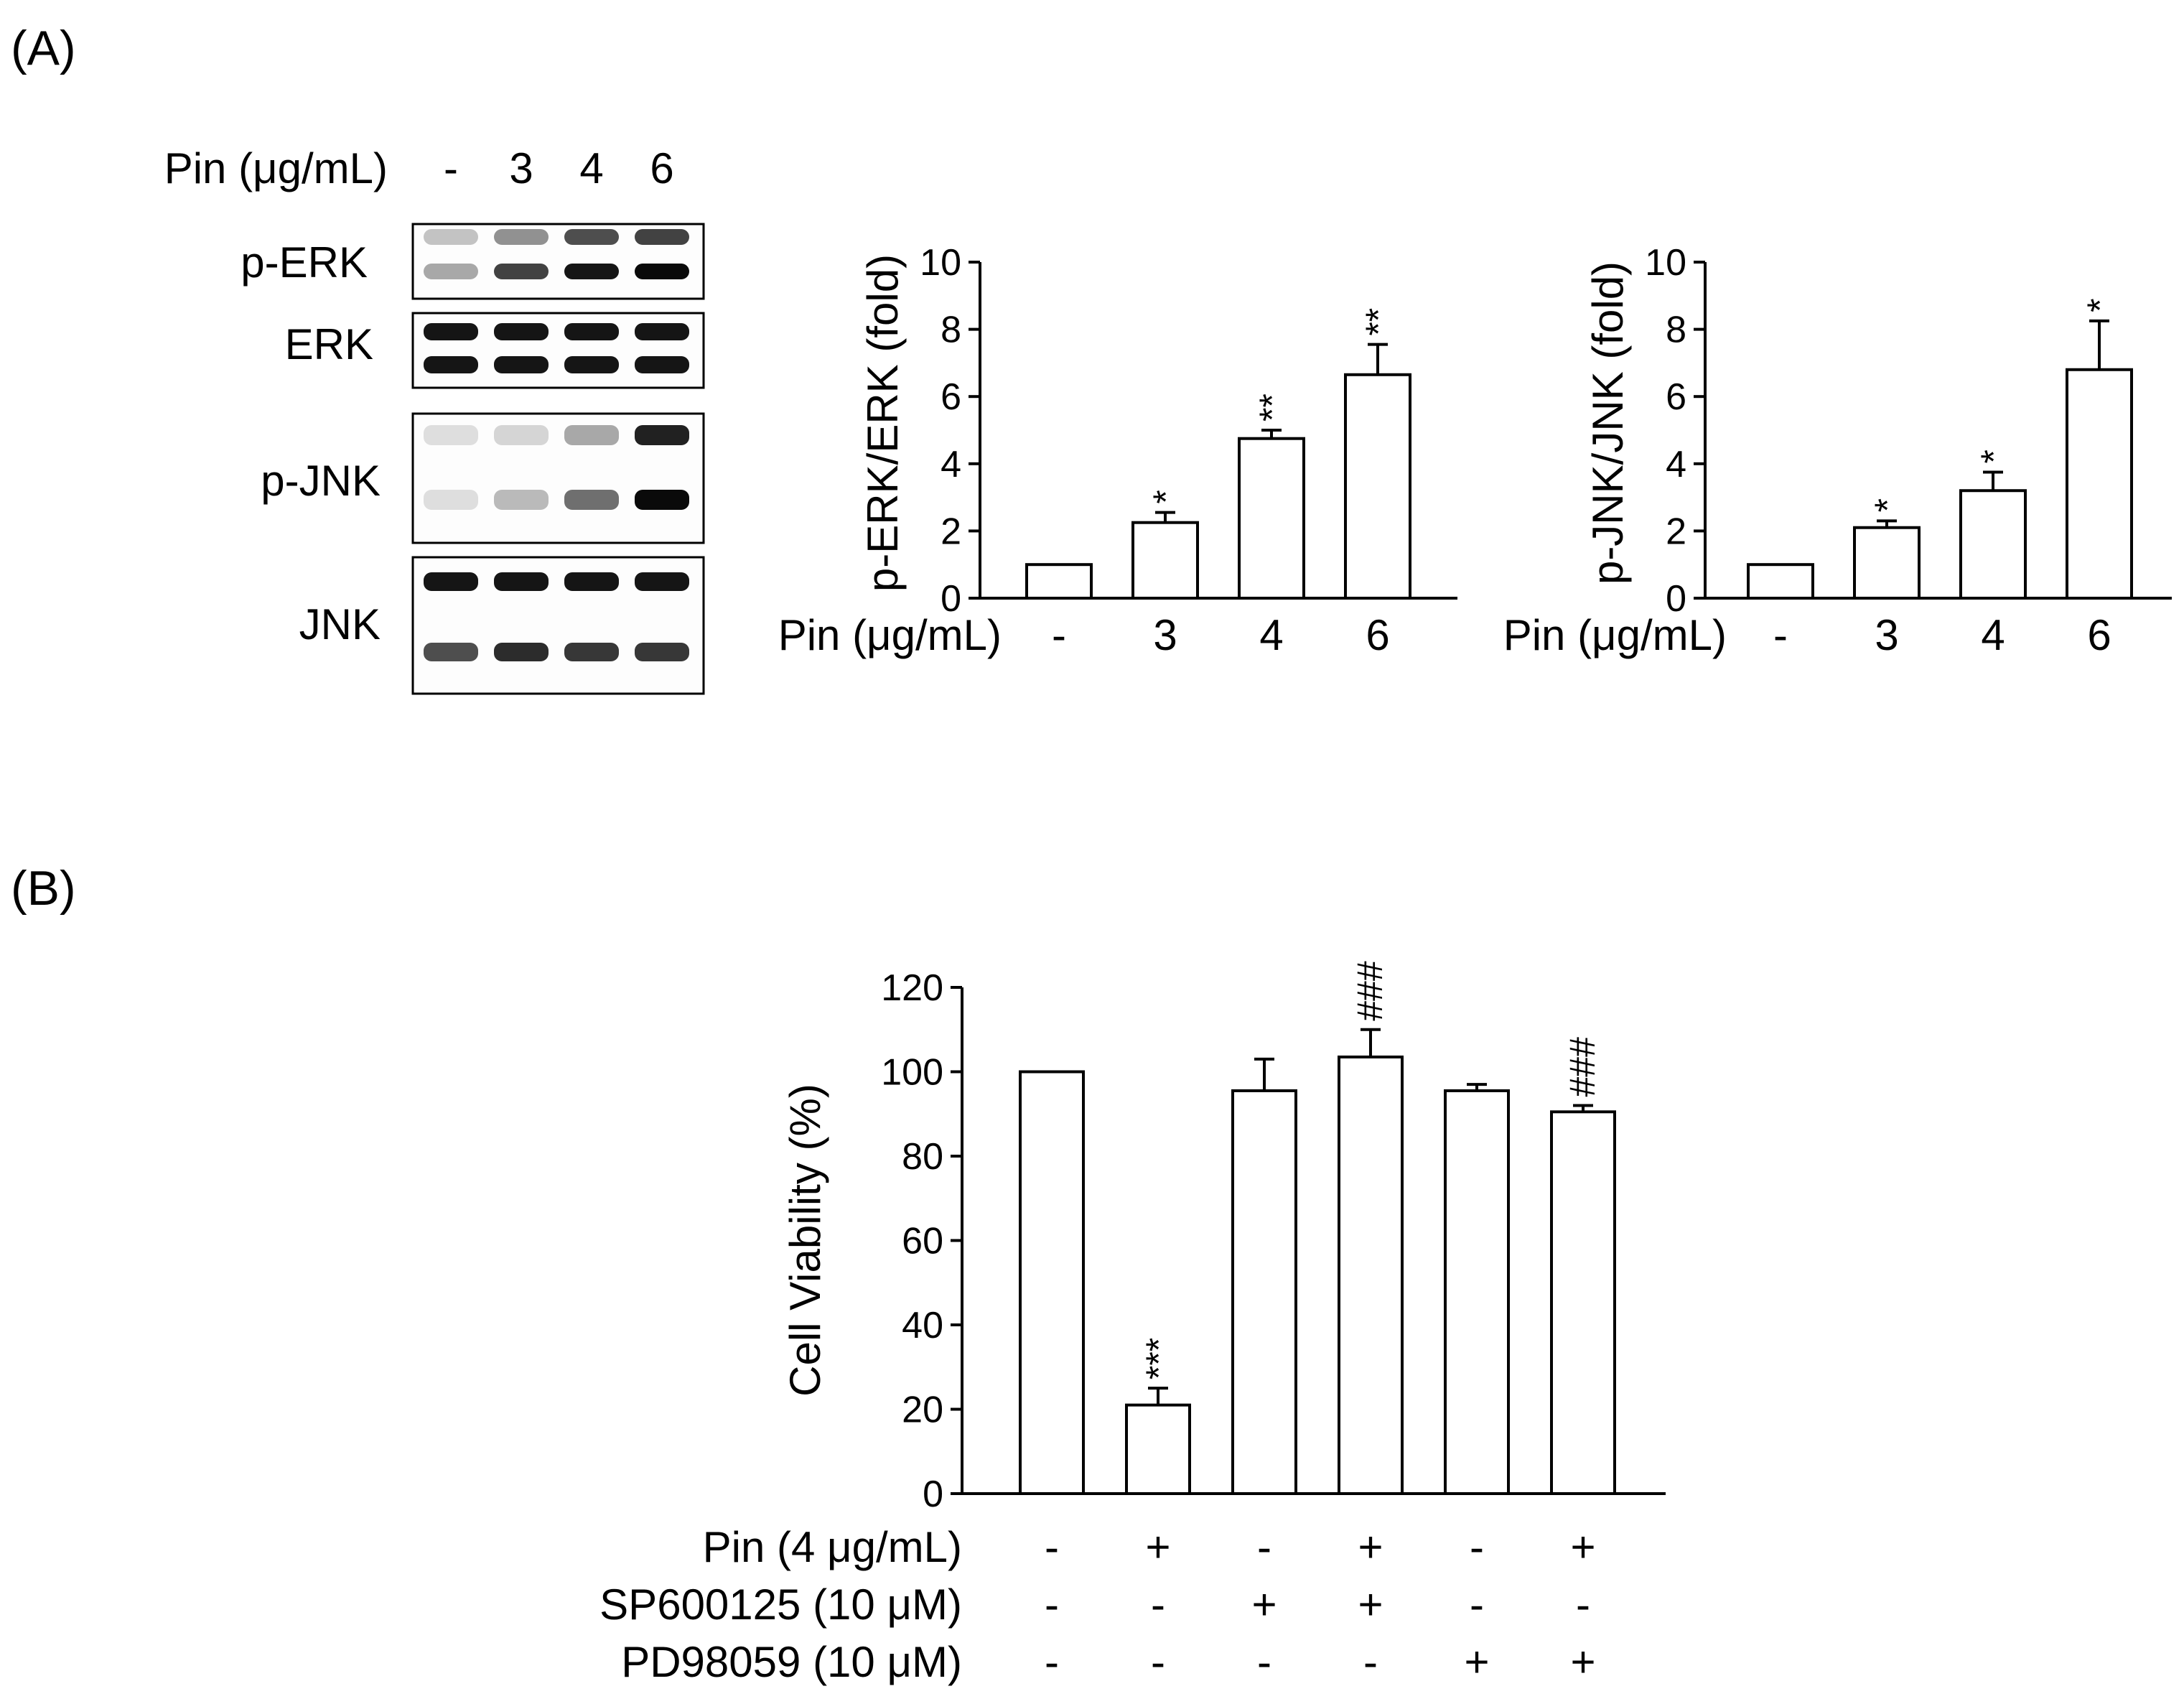 The width and height of the screenshot is (2184, 1699). I want to click on blot-header-label: Pin (μg/mL), so click(276, 168).